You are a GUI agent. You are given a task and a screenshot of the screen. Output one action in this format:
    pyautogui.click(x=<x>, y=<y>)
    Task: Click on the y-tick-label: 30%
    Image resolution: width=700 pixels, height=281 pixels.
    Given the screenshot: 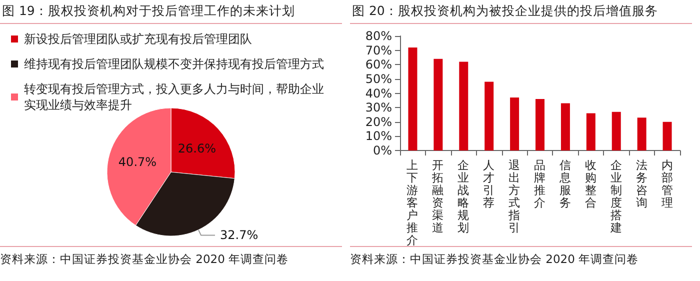 What is the action you would take?
    pyautogui.click(x=378, y=107)
    